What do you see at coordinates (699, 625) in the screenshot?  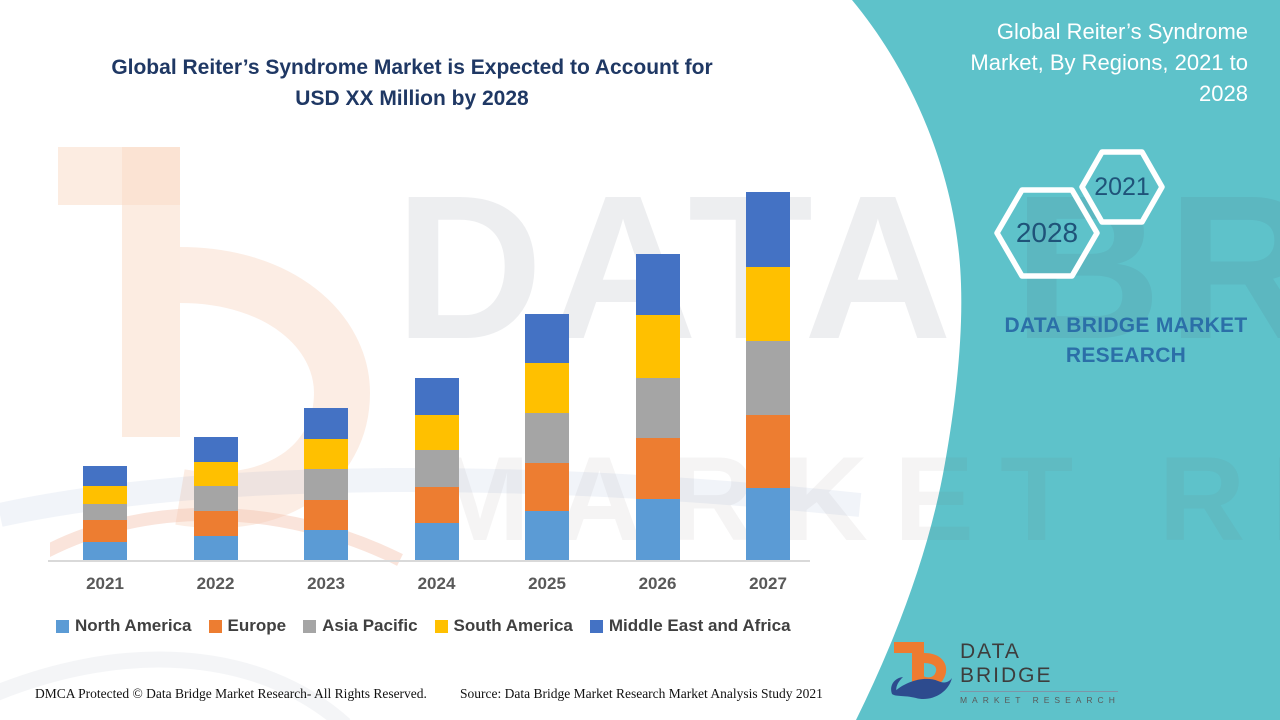 I see `legend-label-middle-east-and-africa: Middle East and Africa` at bounding box center [699, 625].